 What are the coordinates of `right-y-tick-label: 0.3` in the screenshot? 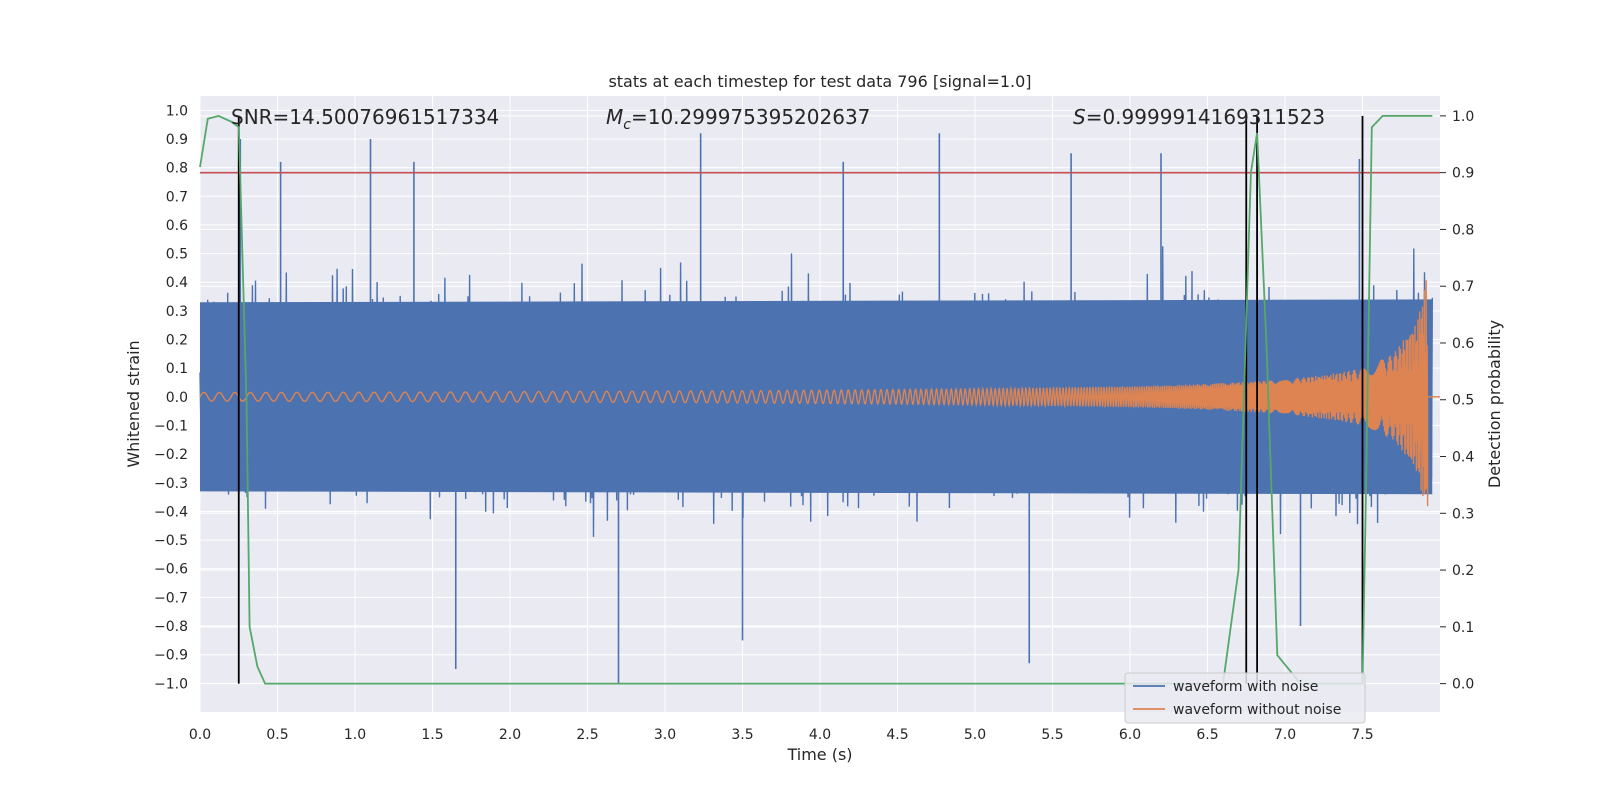 It's located at (1463, 514).